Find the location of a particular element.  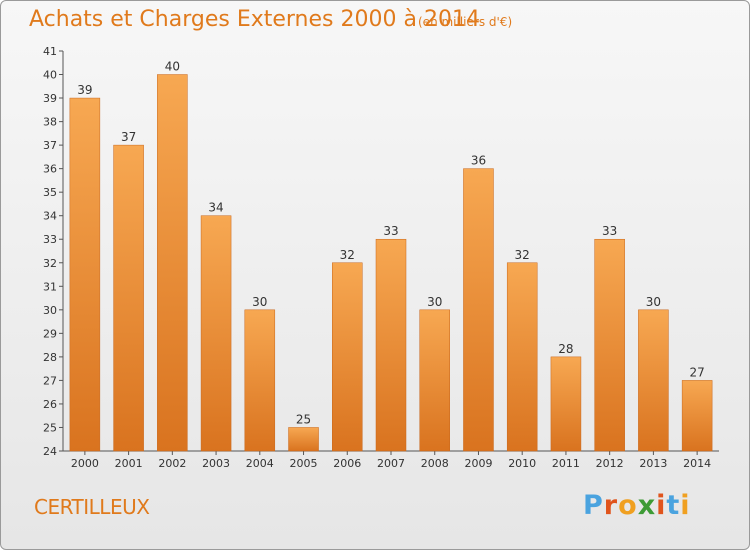

y-tick-label: 33 is located at coordinates (50, 239).